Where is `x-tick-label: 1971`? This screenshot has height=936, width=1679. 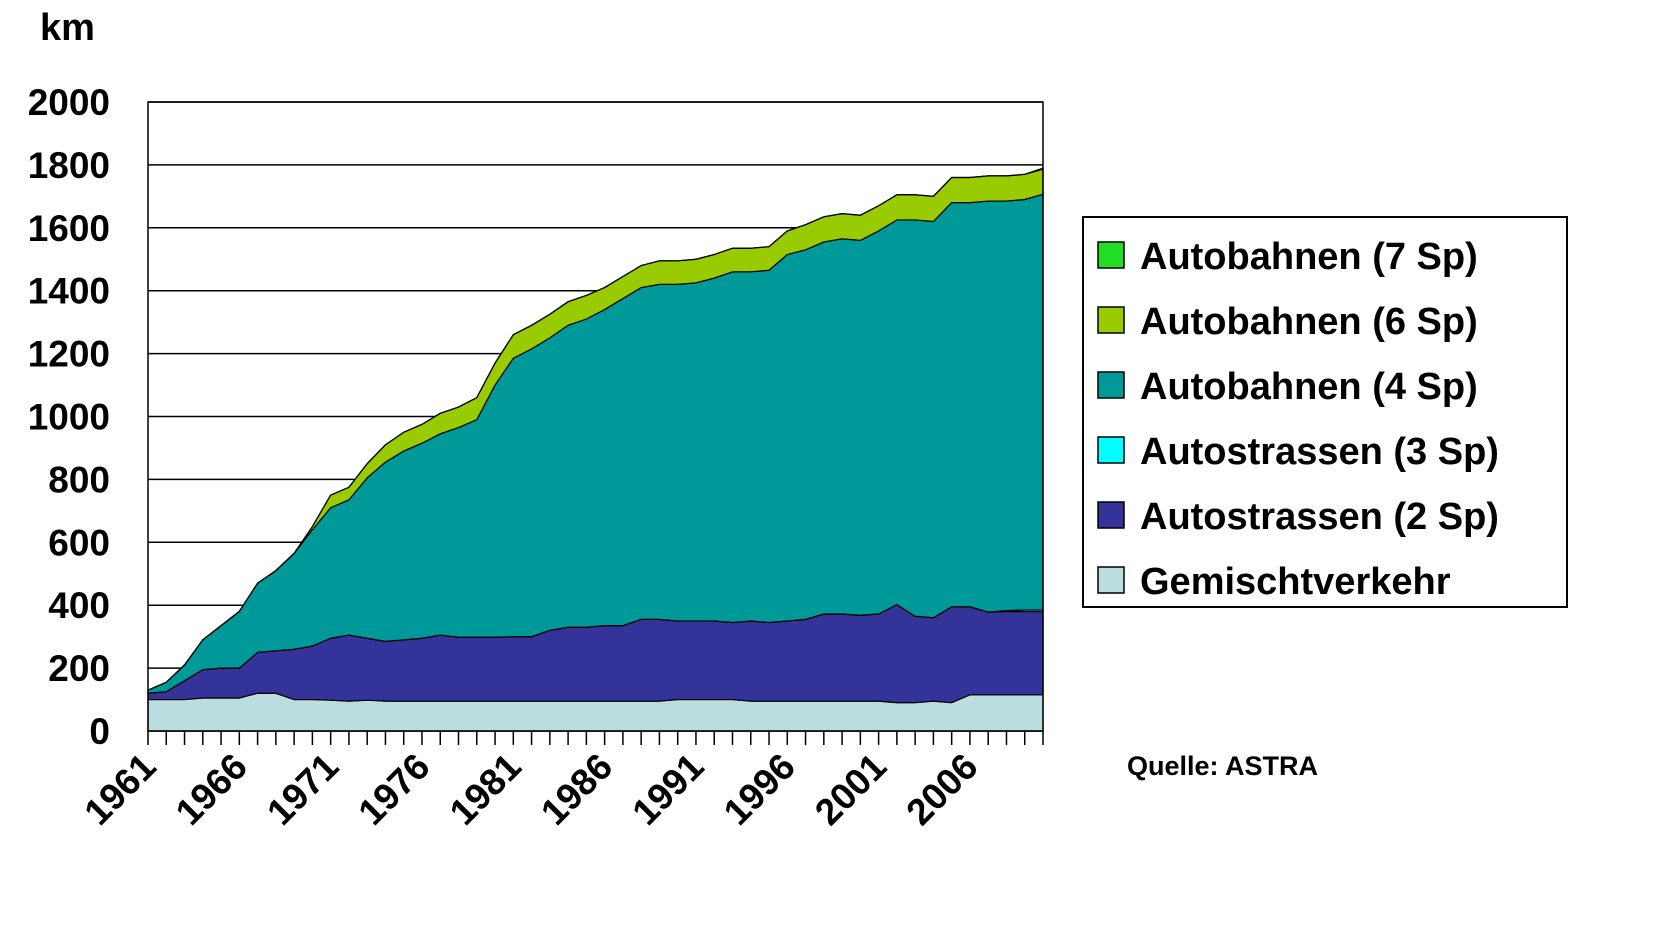 x-tick-label: 1971 is located at coordinates (302, 789).